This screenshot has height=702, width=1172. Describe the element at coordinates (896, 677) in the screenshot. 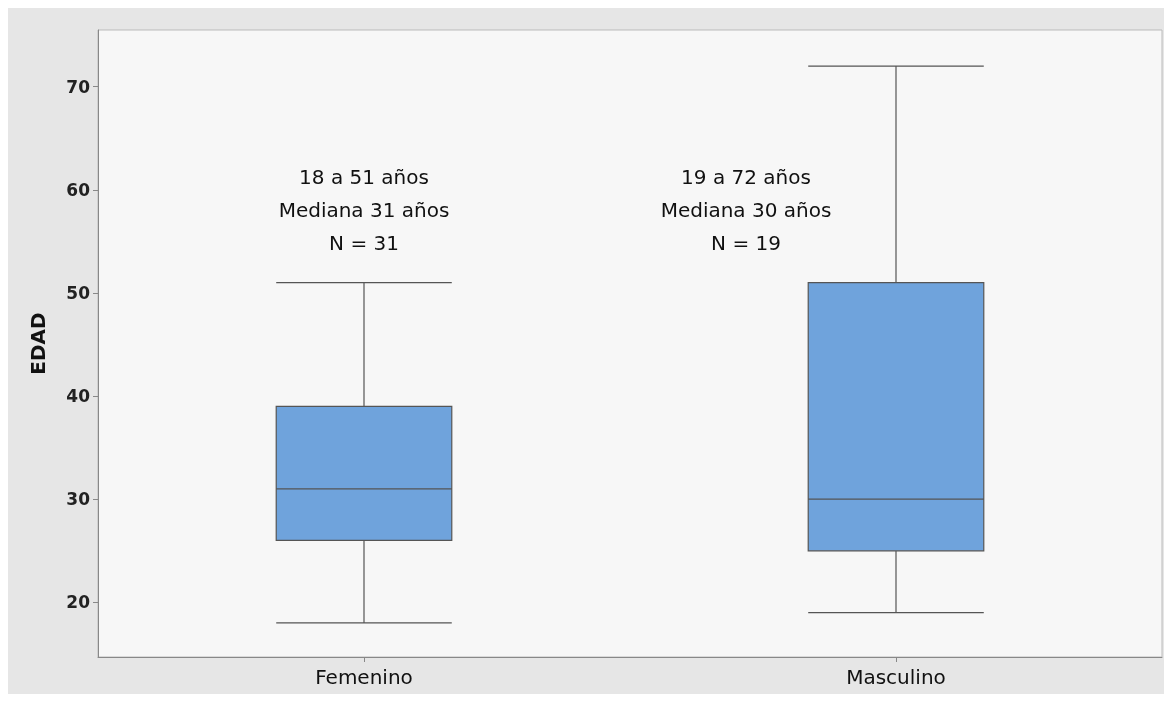

I see `x-tick-label: Masculino` at that location.